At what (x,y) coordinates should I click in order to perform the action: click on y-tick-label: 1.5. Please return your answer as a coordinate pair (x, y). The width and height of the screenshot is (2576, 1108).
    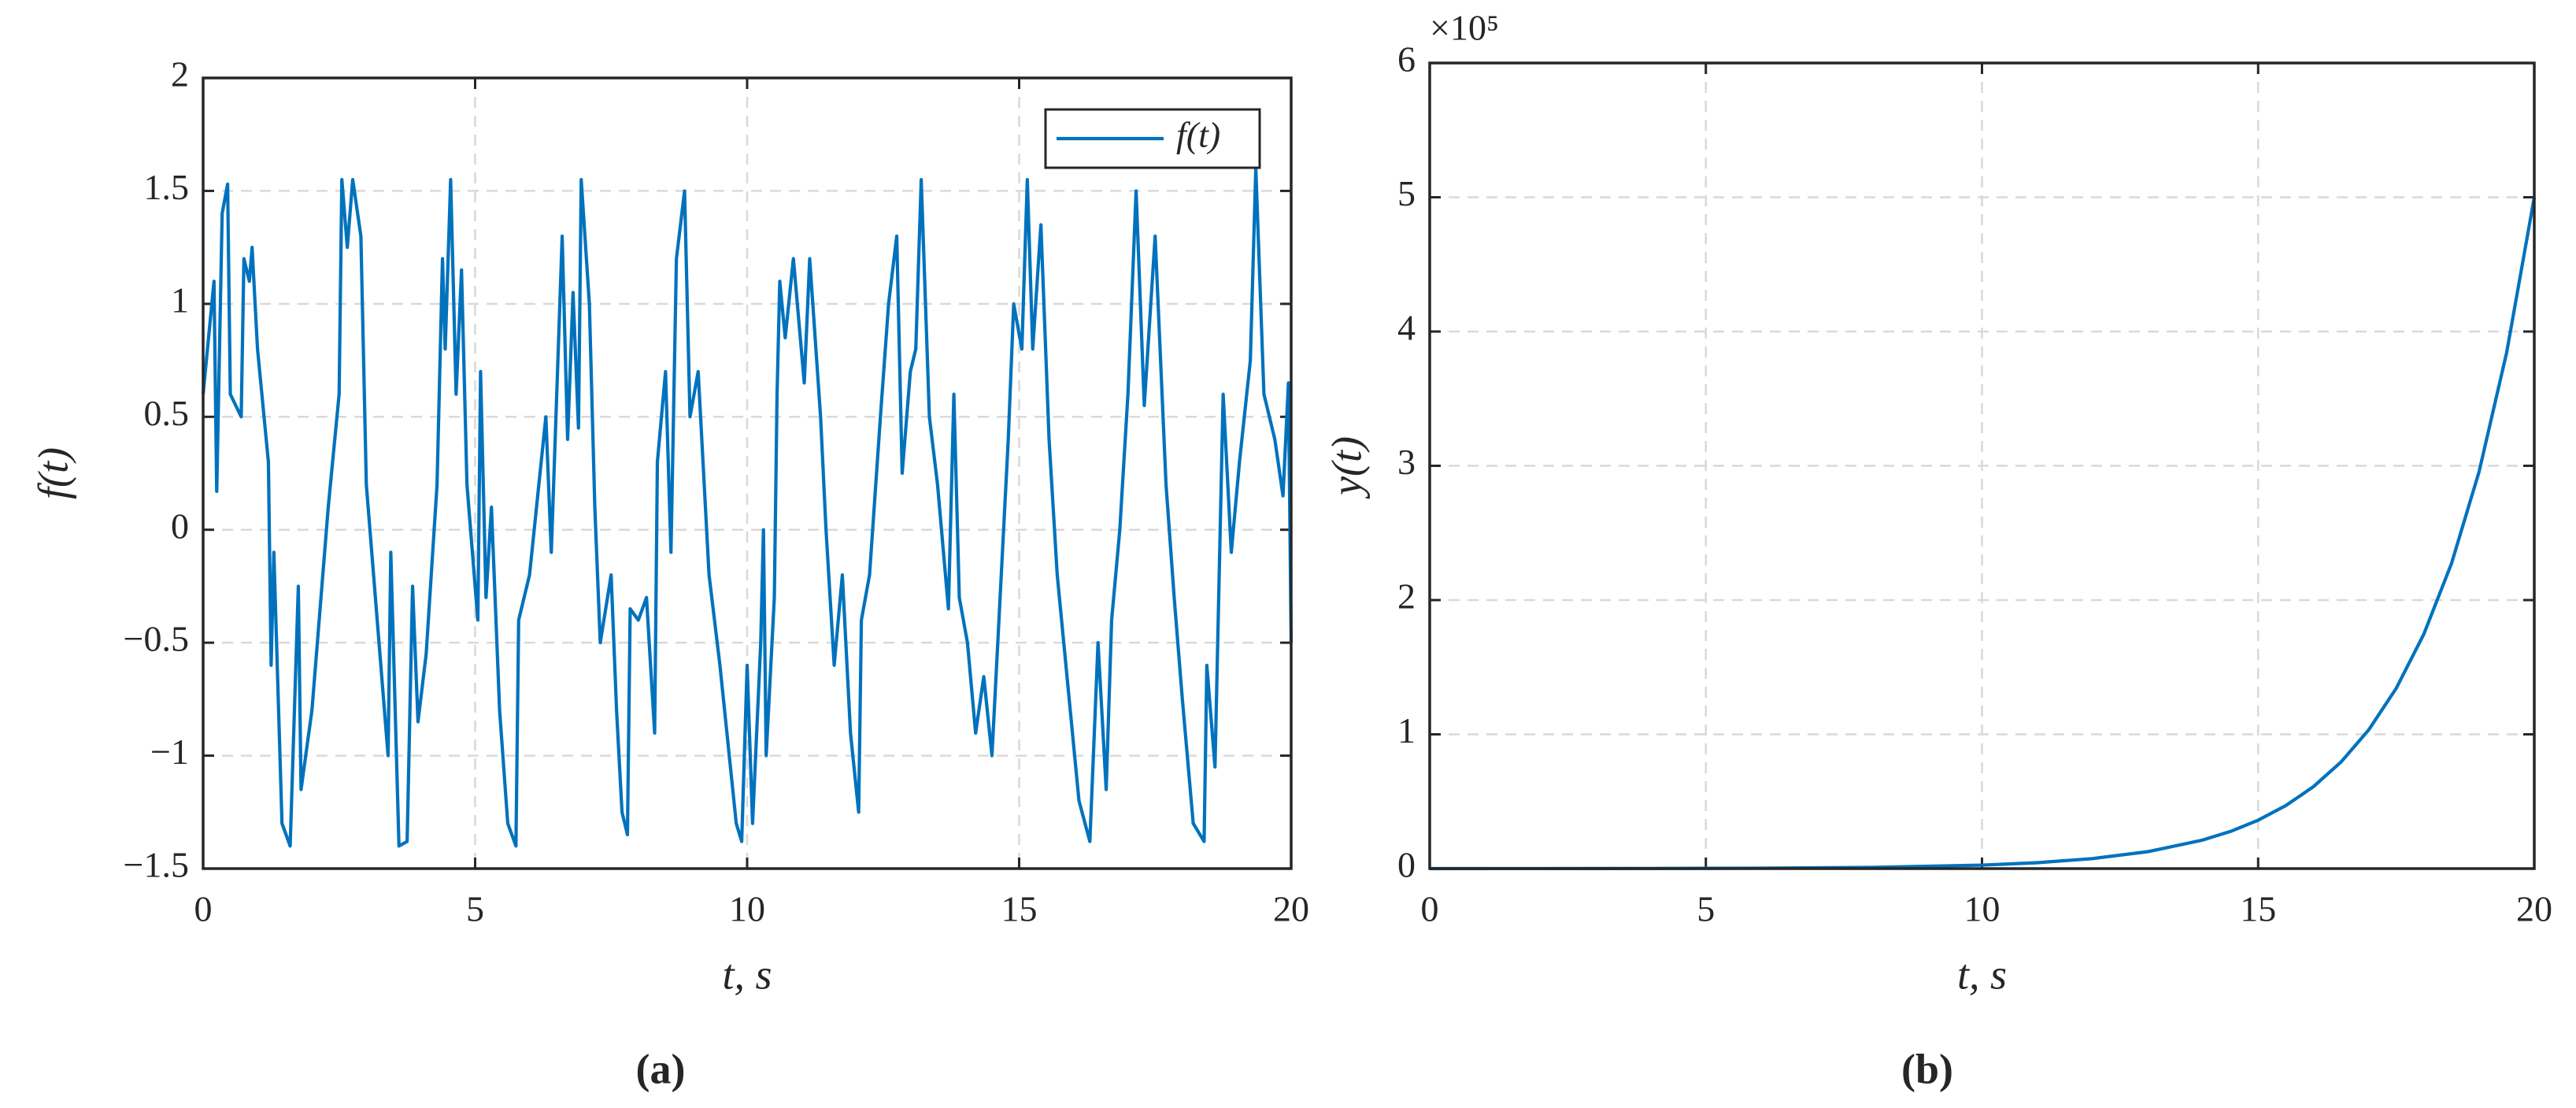
    Looking at the image, I should click on (167, 187).